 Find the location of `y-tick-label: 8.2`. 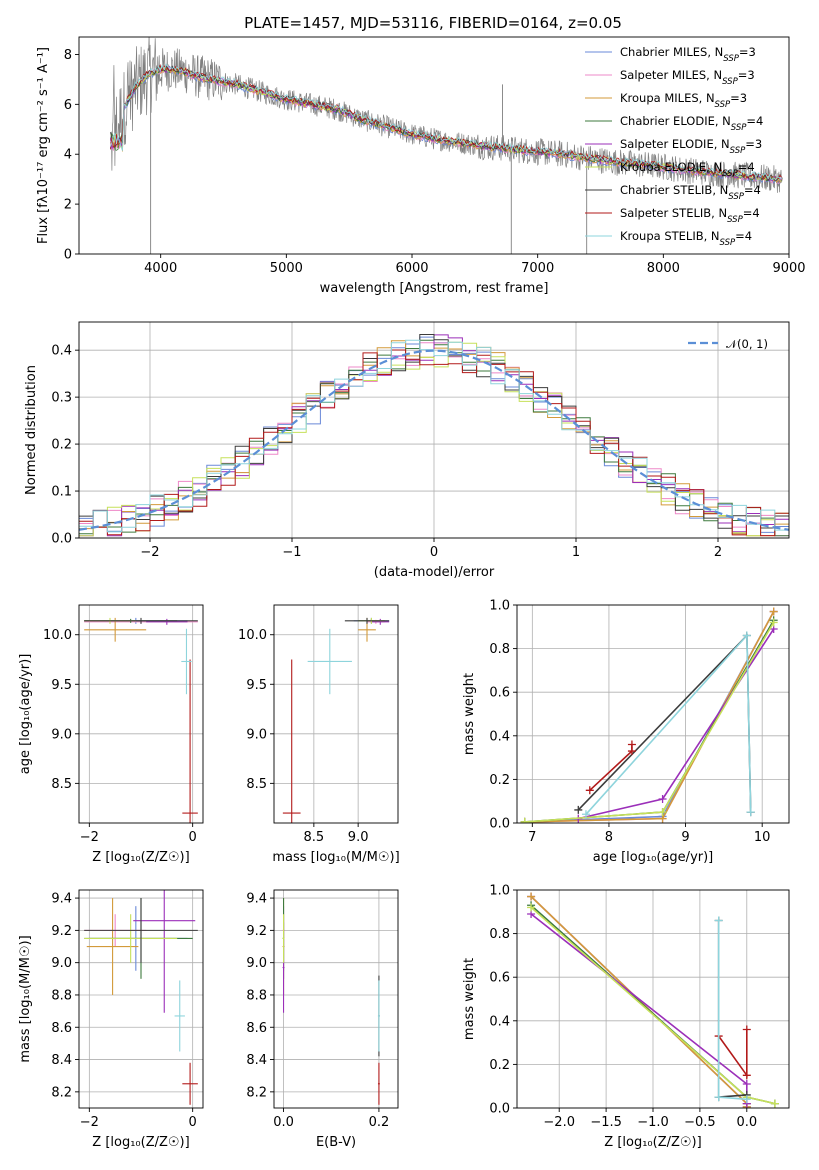

y-tick-label: 8.2 is located at coordinates (61, 1092).